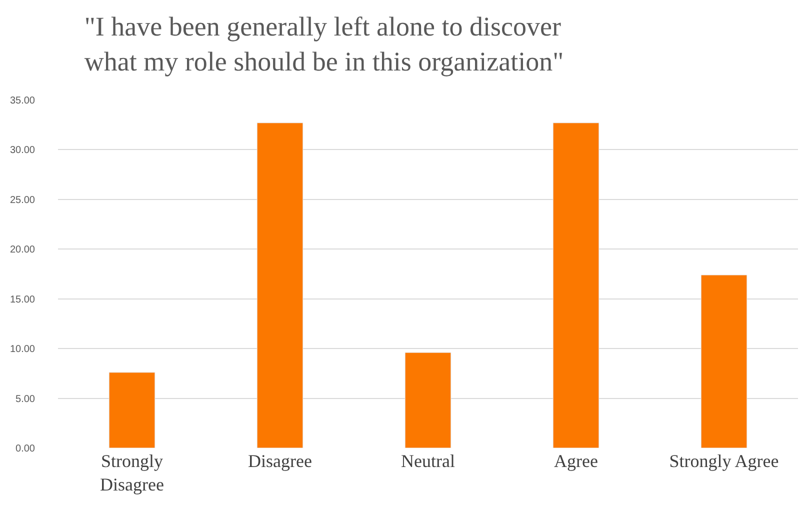 The image size is (804, 508). I want to click on y-tick-label: 30.00, so click(23, 150).